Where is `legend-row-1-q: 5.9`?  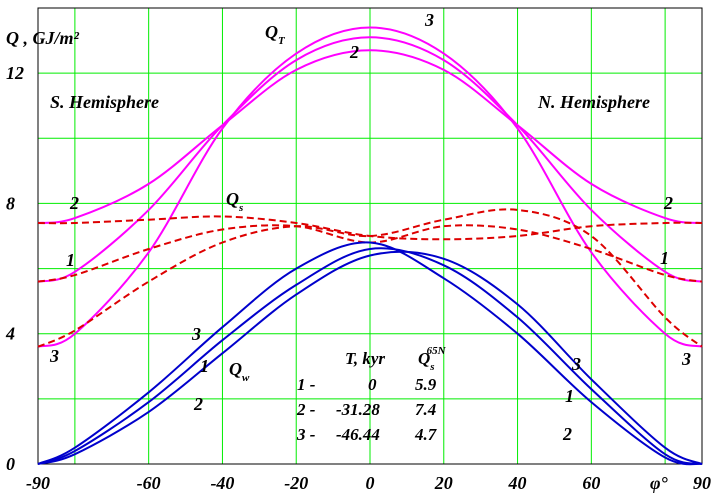
legend-row-1-q: 5.9 is located at coordinates (426, 384).